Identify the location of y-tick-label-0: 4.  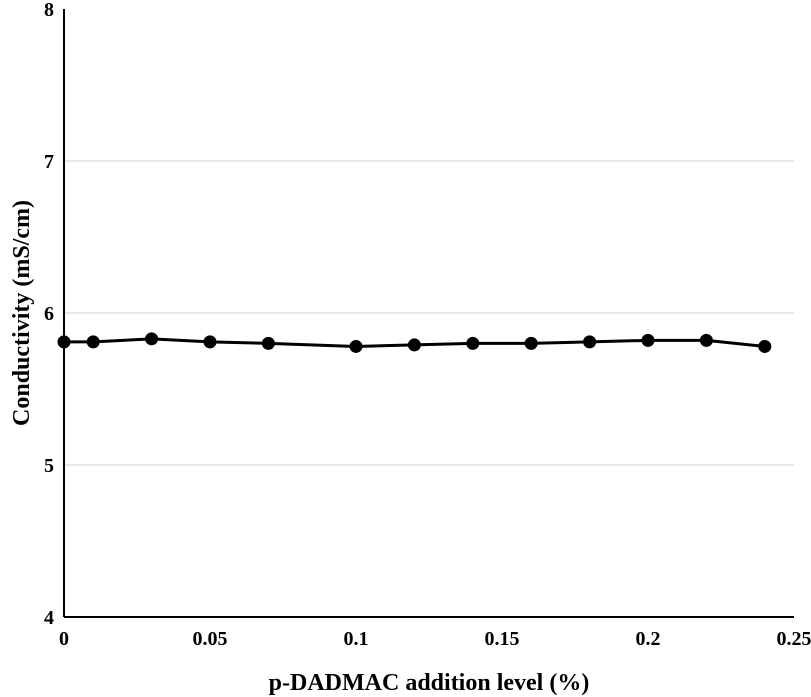
(49, 618).